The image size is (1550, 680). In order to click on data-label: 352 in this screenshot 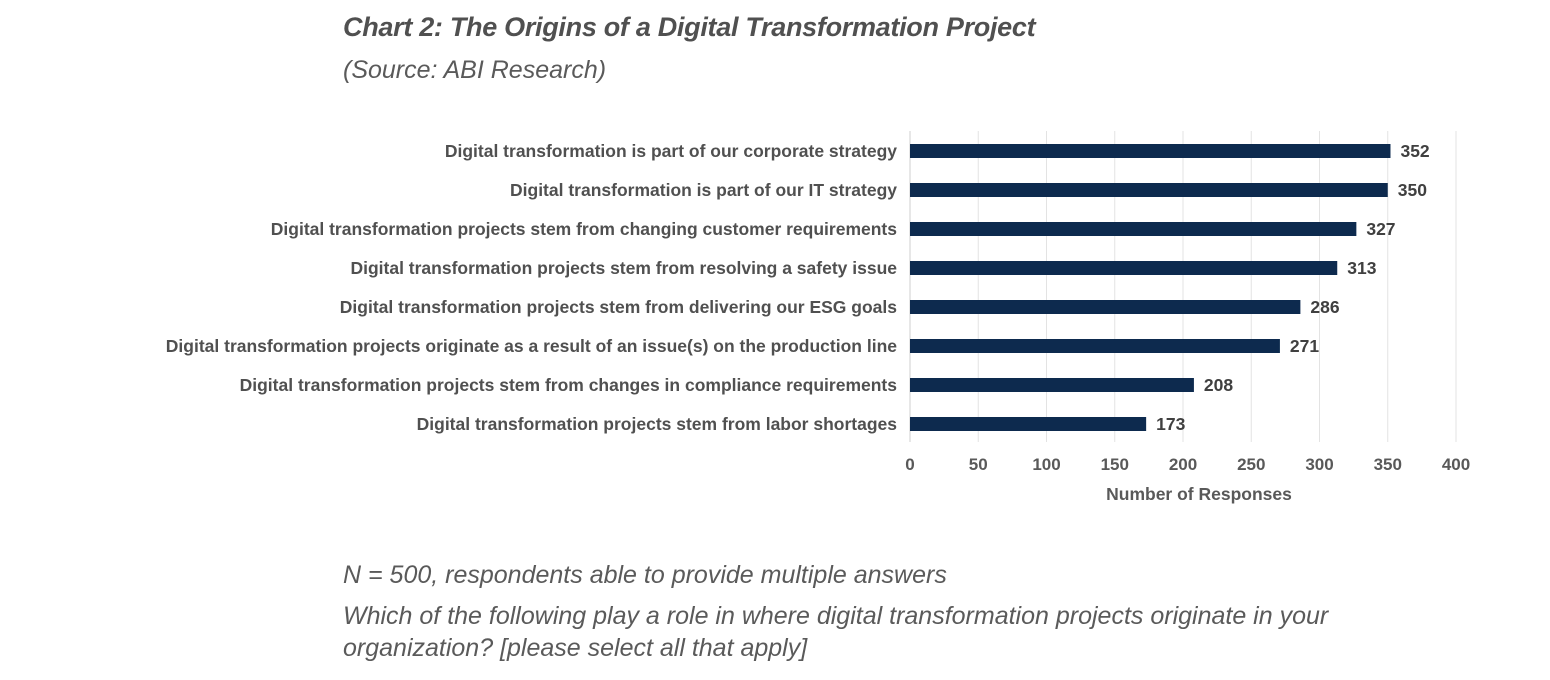, I will do `click(1414, 151)`.